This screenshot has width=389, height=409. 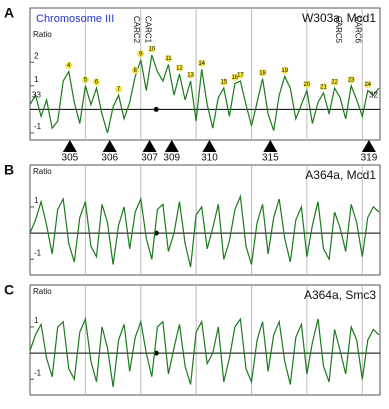 What do you see at coordinates (36, 94) in the screenshot?
I see `end-label: 33` at bounding box center [36, 94].